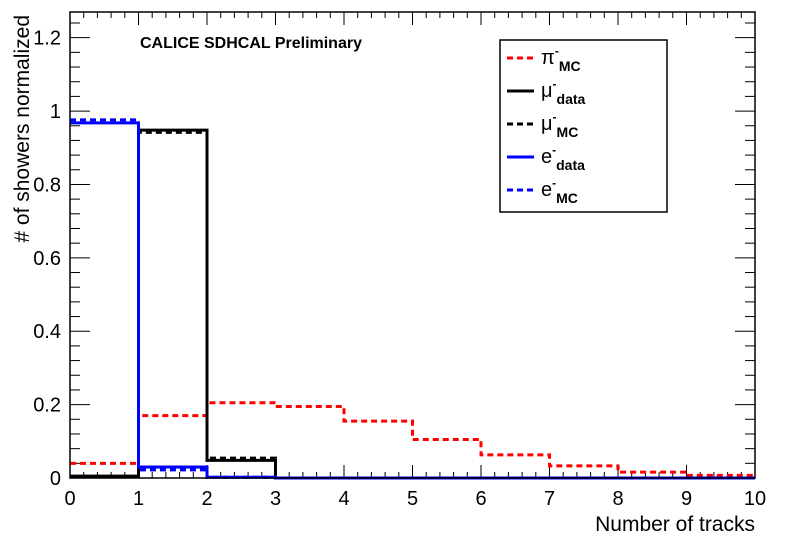 This screenshot has height=558, width=787. I want to click on legend-box, so click(583, 126).